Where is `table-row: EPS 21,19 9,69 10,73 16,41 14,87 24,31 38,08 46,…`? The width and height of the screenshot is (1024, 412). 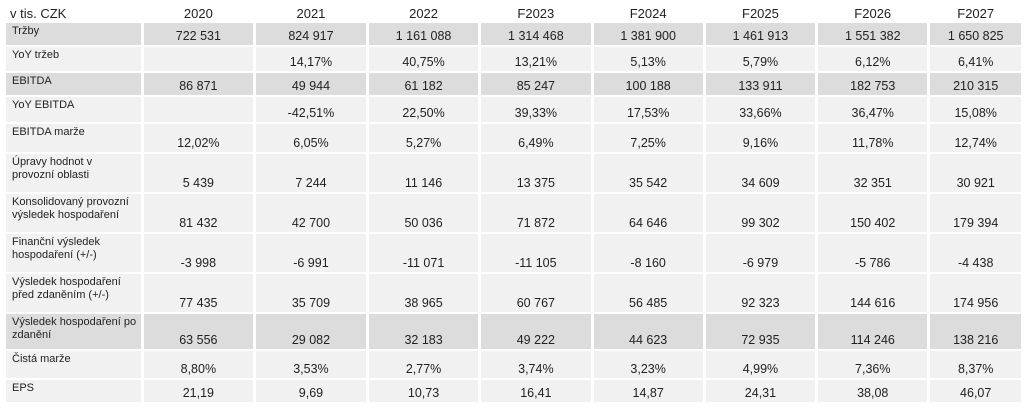 table-row: EPS 21,19 9,69 10,73 16,41 14,87 24,31 38,08 46,… is located at coordinates (513, 391).